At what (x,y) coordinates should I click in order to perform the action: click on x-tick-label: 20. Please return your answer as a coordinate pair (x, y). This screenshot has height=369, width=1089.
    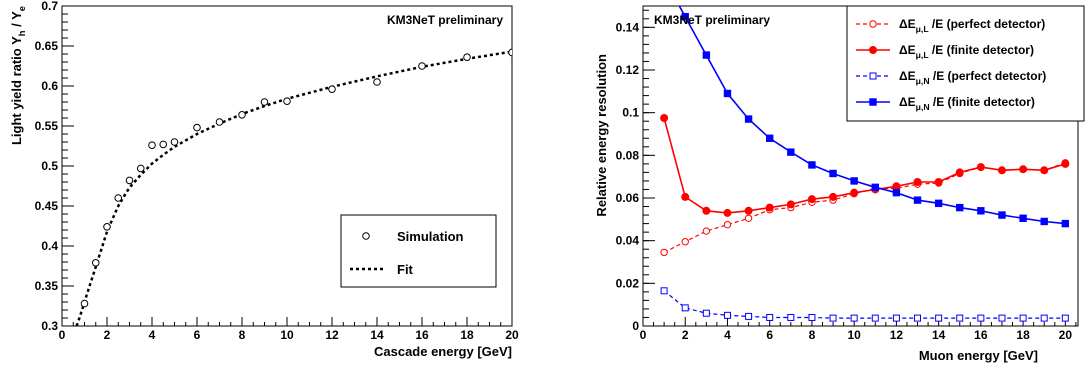
    Looking at the image, I should click on (1066, 335).